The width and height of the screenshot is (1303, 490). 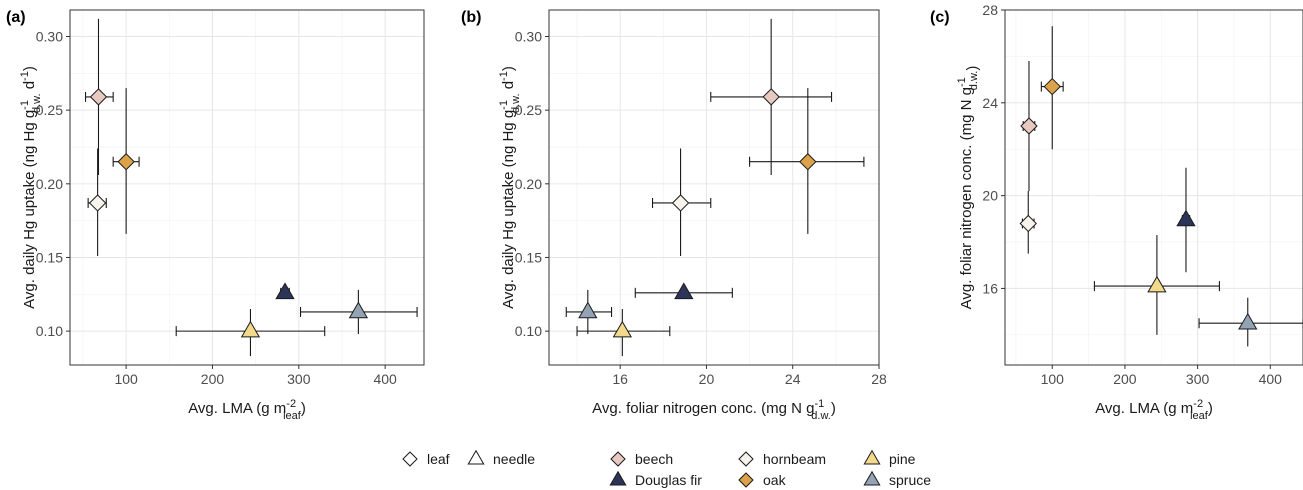 I want to click on legend-label: Douglas fir, so click(x=668, y=480).